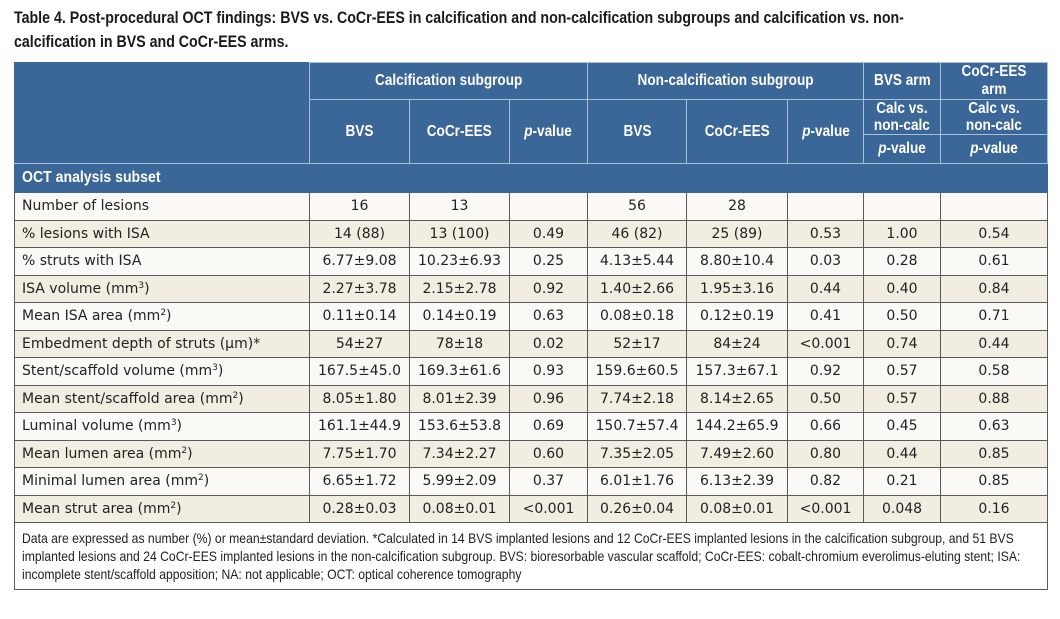  I want to click on row-label: Mean lumen area (mm2), so click(162, 453).